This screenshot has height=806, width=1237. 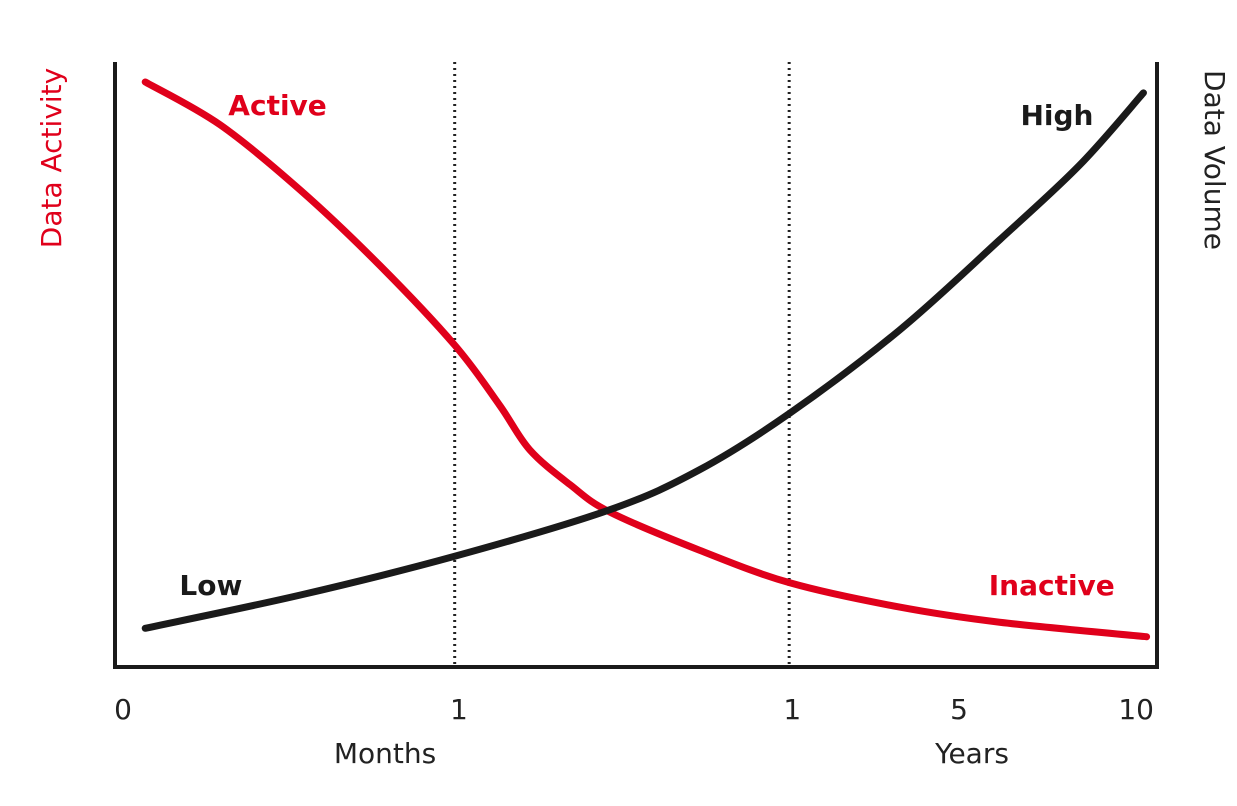 What do you see at coordinates (1052, 585) in the screenshot?
I see `annotation: Inactive` at bounding box center [1052, 585].